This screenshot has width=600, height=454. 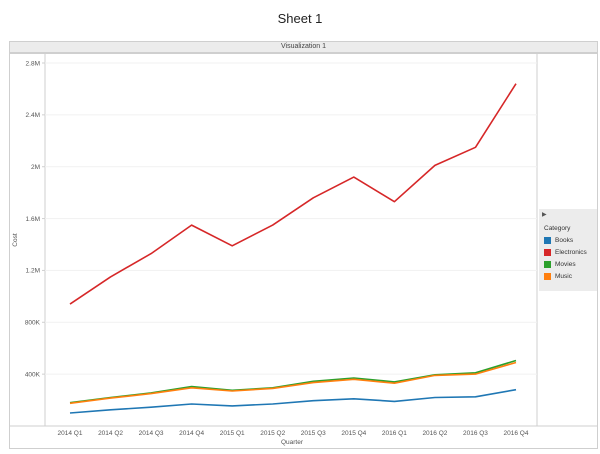 I want to click on y-tick-label: 400K, so click(x=33, y=374).